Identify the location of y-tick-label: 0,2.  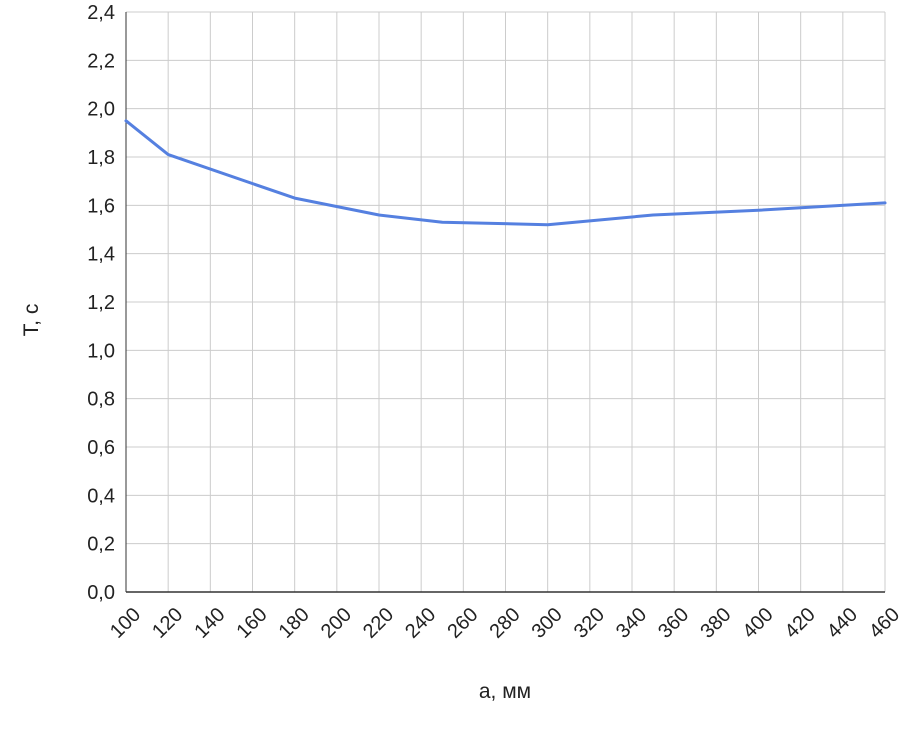
(101, 545).